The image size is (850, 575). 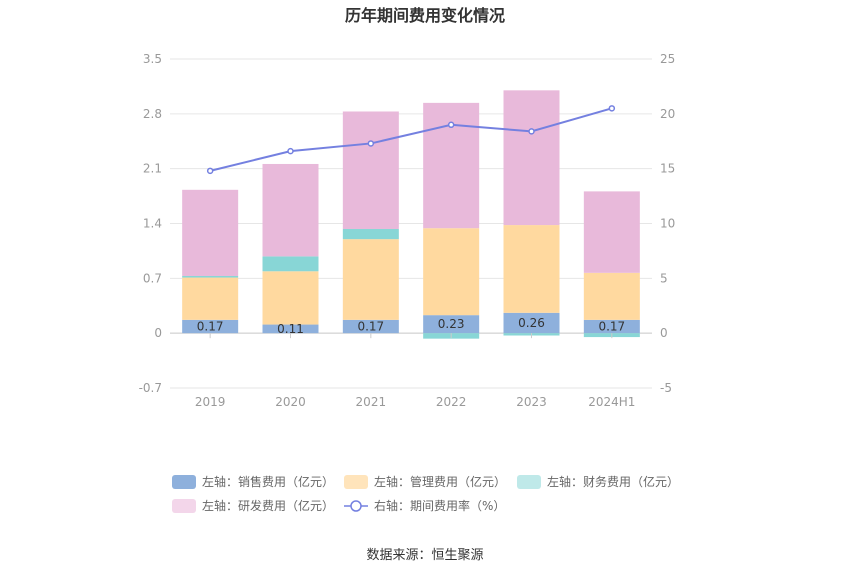 What do you see at coordinates (411, 326) in the screenshot?
I see `data-labels: 0.17 0.11 0.17 0.23 0.26 0.17` at bounding box center [411, 326].